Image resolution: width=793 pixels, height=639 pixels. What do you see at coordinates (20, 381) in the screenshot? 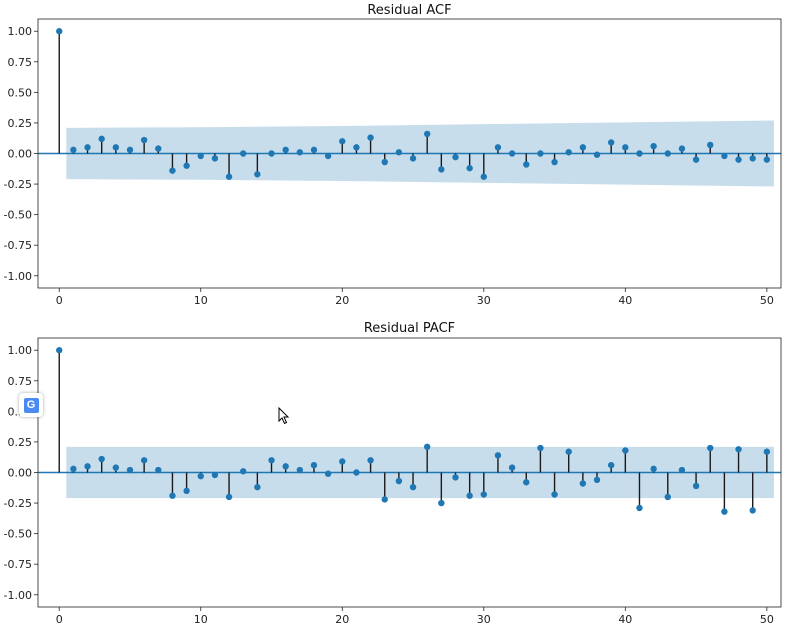
I see `y-tick-label: 0.75` at bounding box center [20, 381].